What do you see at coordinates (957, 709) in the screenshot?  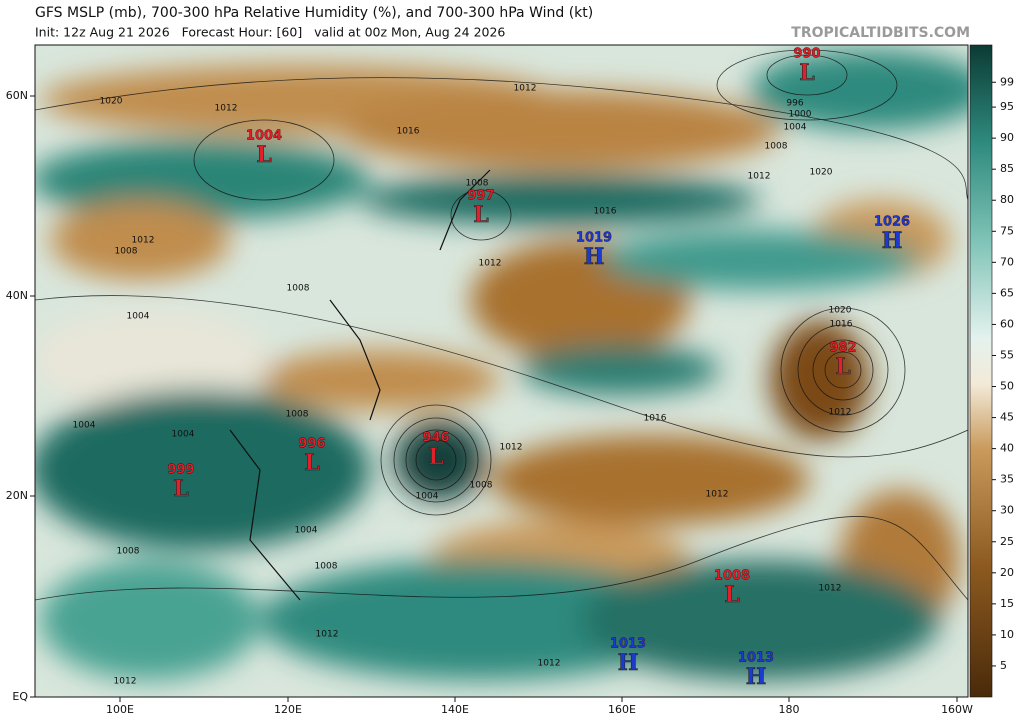 I see `lon-label: 160W` at bounding box center [957, 709].